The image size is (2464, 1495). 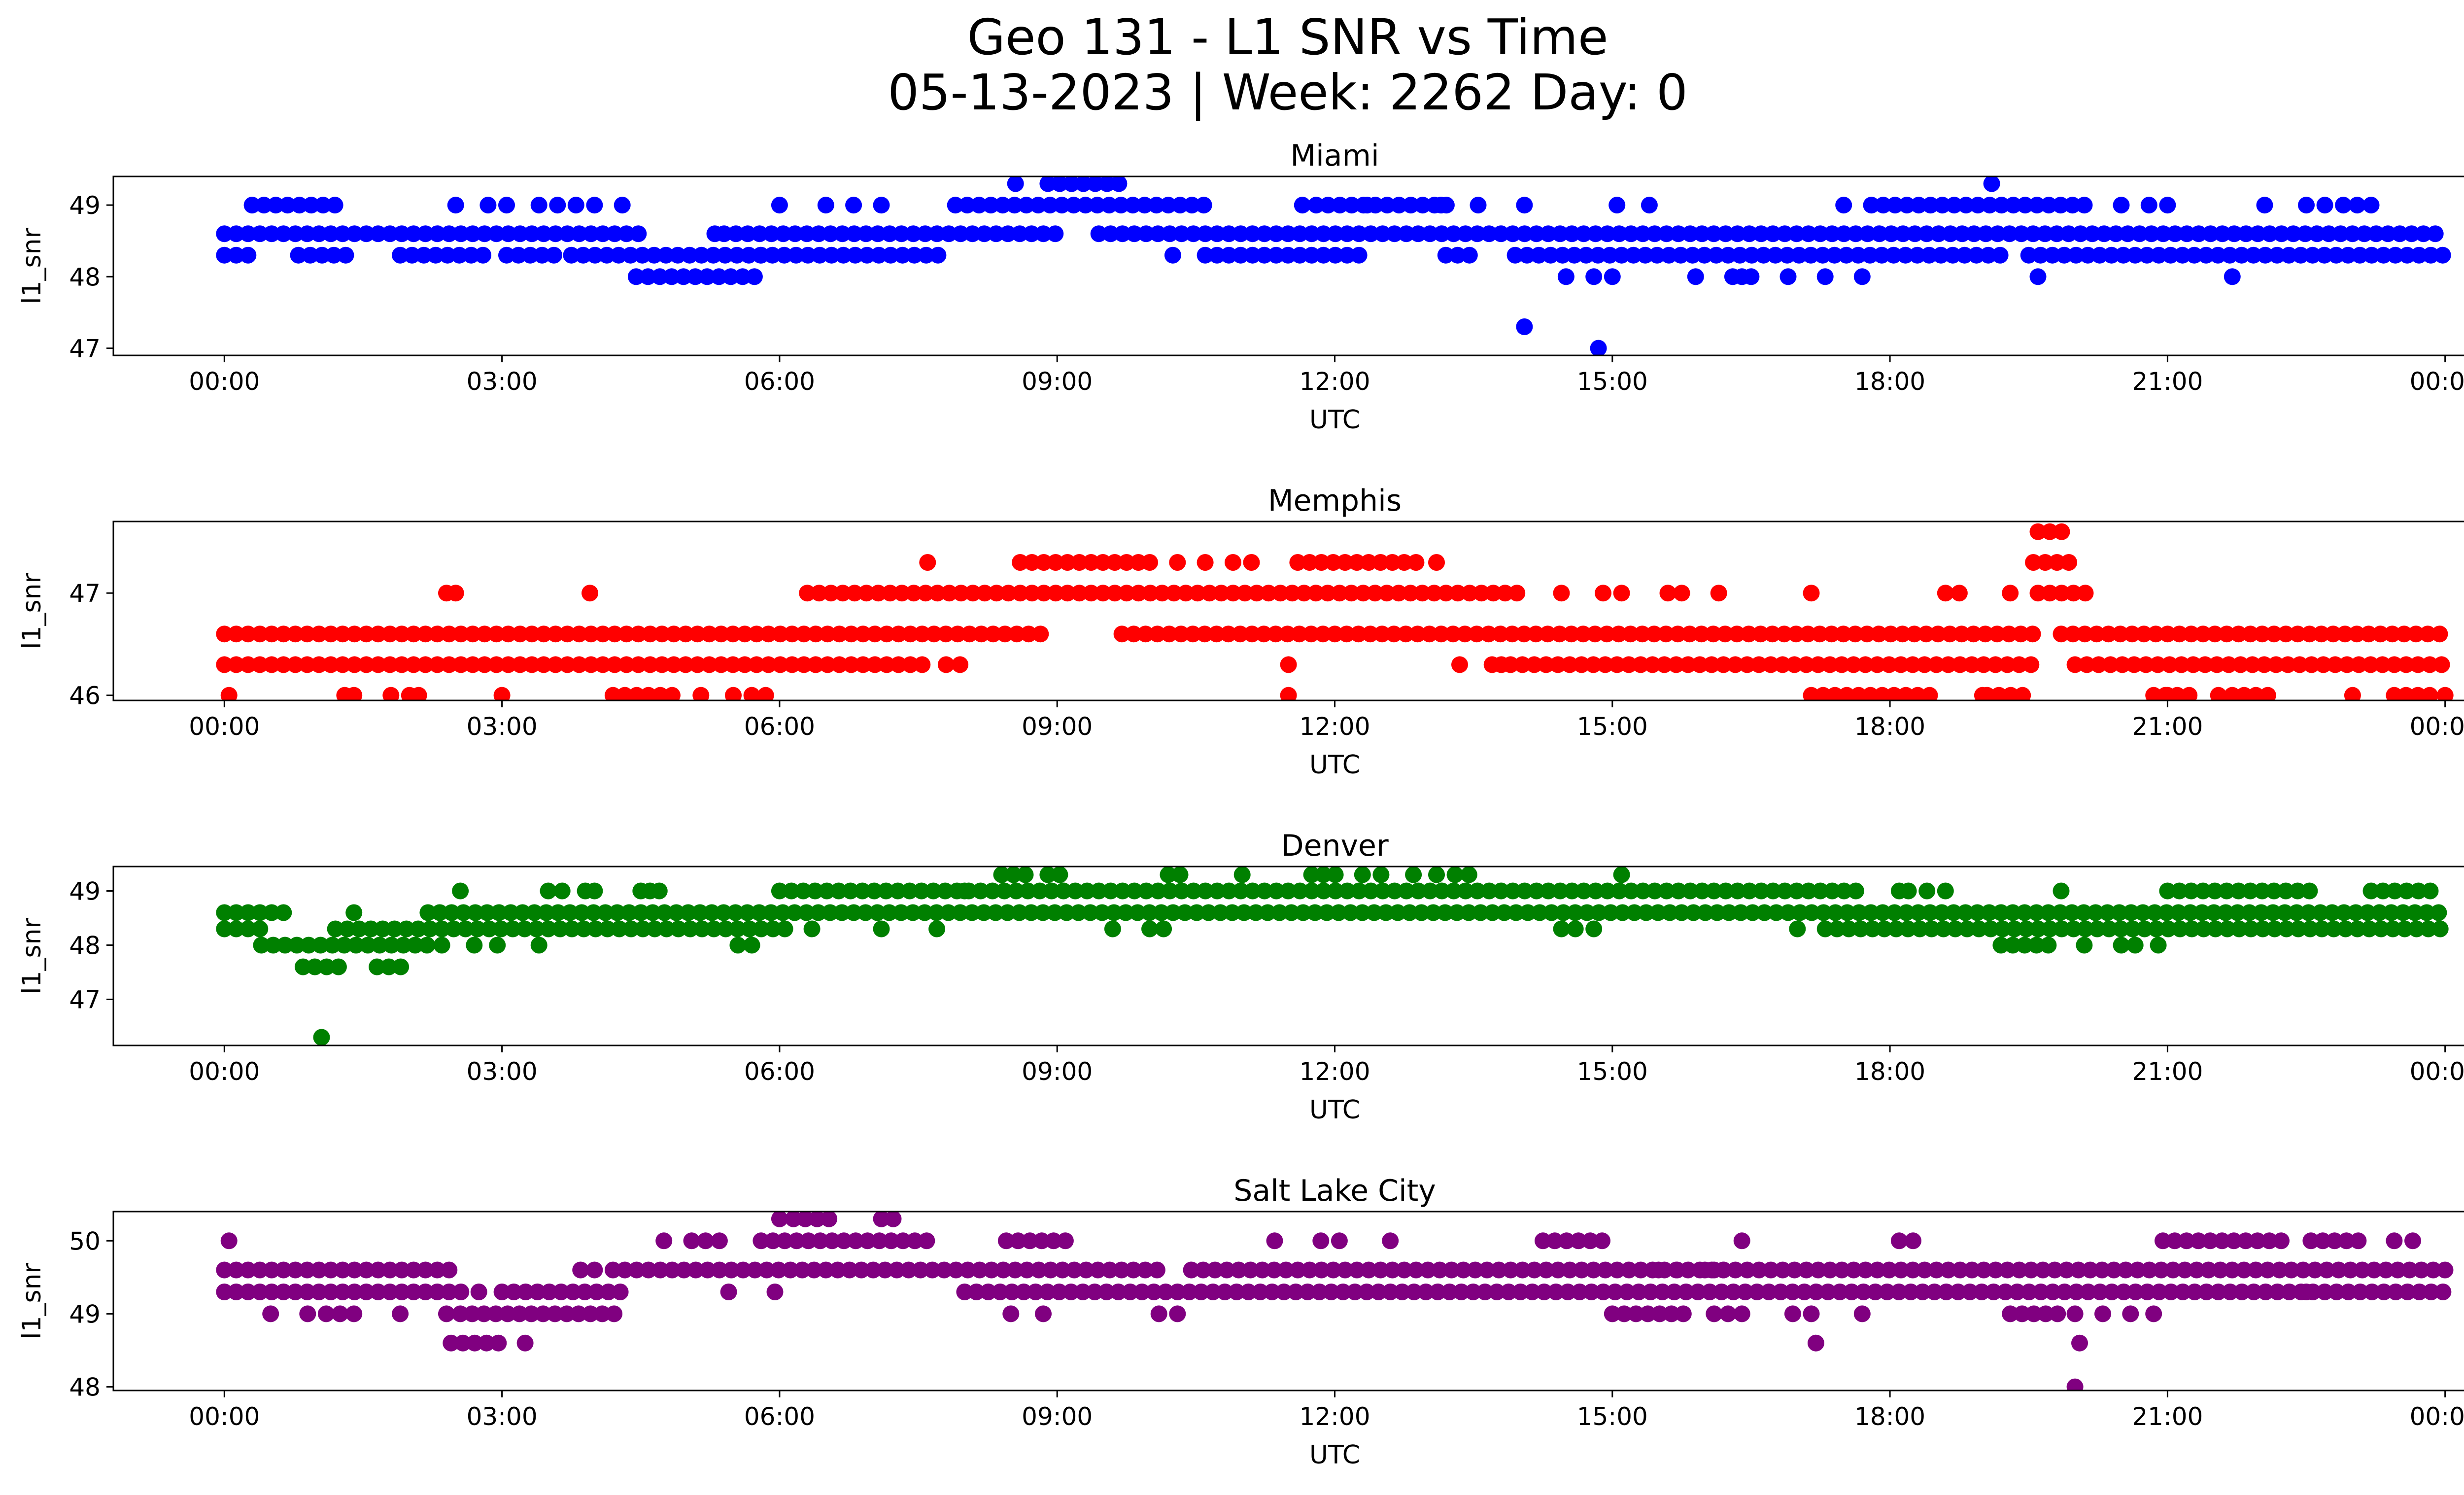 I want to click on x-tick-label: 00:00, so click(x=2437, y=1416).